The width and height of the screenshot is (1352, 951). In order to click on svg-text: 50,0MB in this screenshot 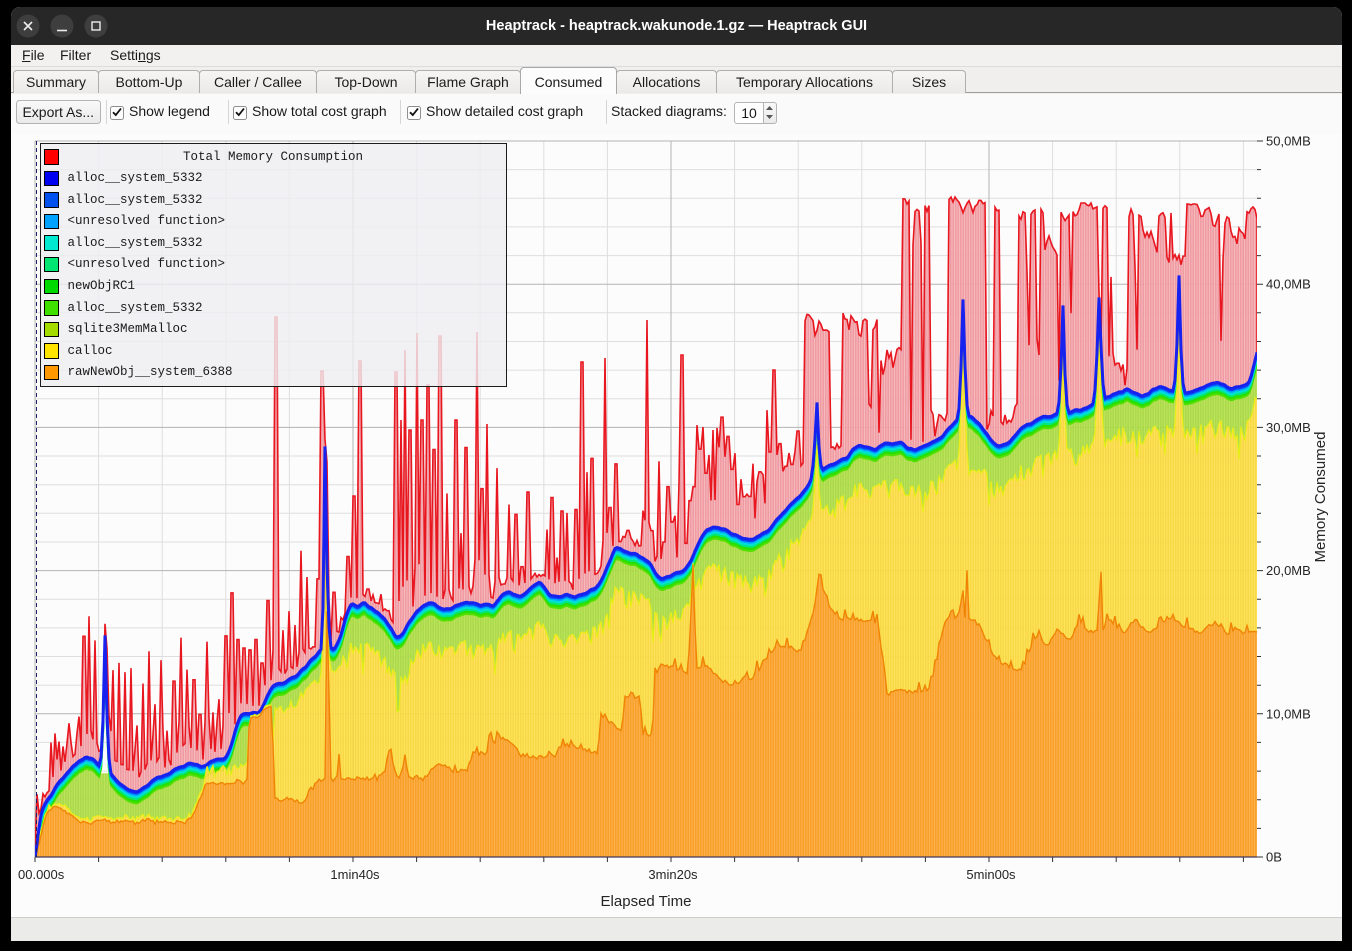, I will do `click(1288, 141)`.